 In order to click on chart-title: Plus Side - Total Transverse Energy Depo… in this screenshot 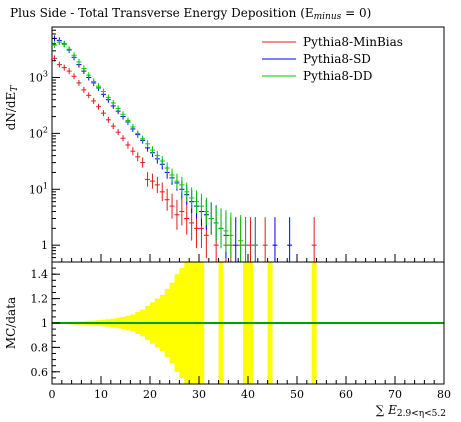, I will do `click(190, 14)`.